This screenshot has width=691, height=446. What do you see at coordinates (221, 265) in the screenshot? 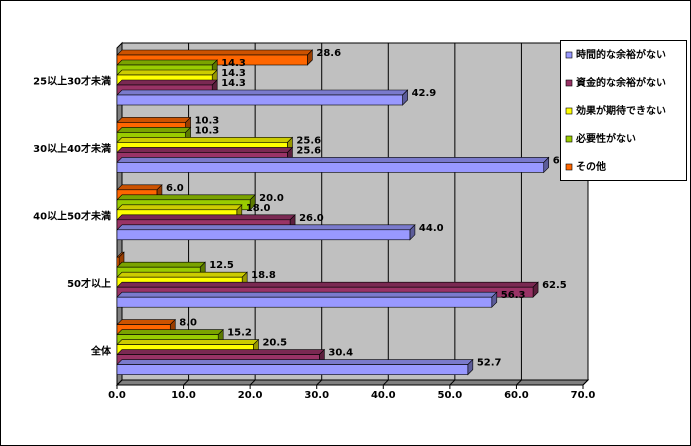
I see `data-label: 12.5` at bounding box center [221, 265].